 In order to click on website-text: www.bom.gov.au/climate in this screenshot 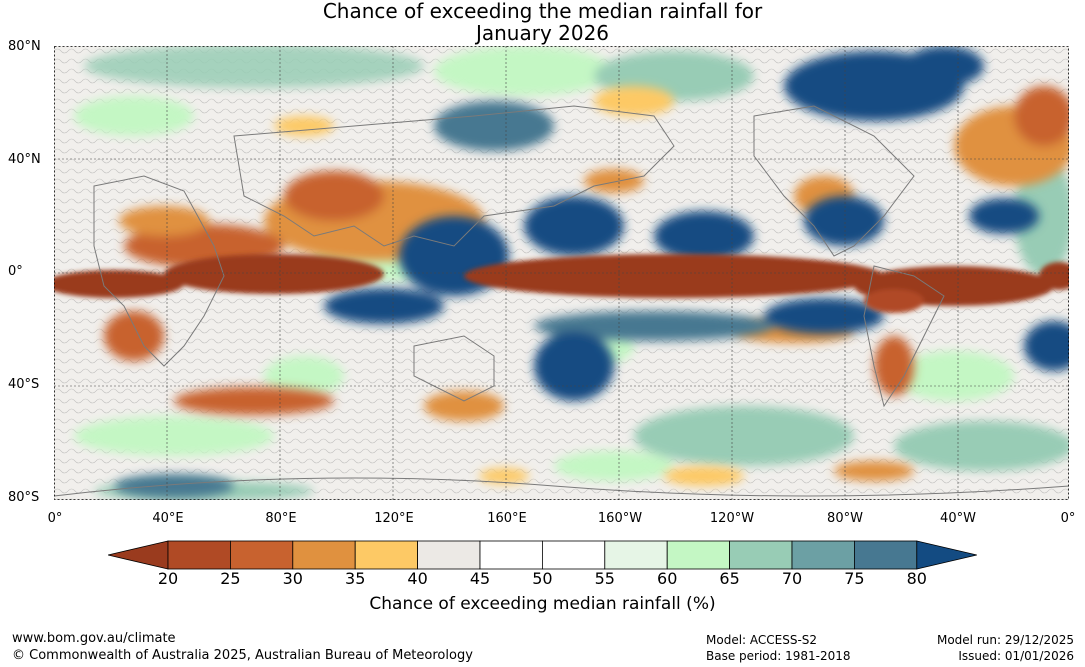, I will do `click(94, 638)`.